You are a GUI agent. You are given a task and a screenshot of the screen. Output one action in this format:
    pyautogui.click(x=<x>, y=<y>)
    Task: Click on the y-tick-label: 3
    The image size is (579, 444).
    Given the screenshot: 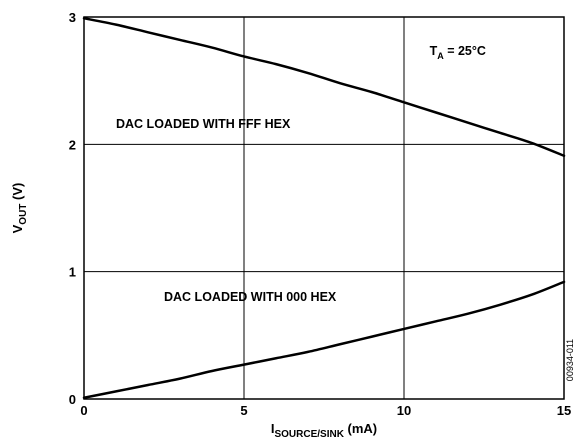 What is the action you would take?
    pyautogui.click(x=72, y=17)
    